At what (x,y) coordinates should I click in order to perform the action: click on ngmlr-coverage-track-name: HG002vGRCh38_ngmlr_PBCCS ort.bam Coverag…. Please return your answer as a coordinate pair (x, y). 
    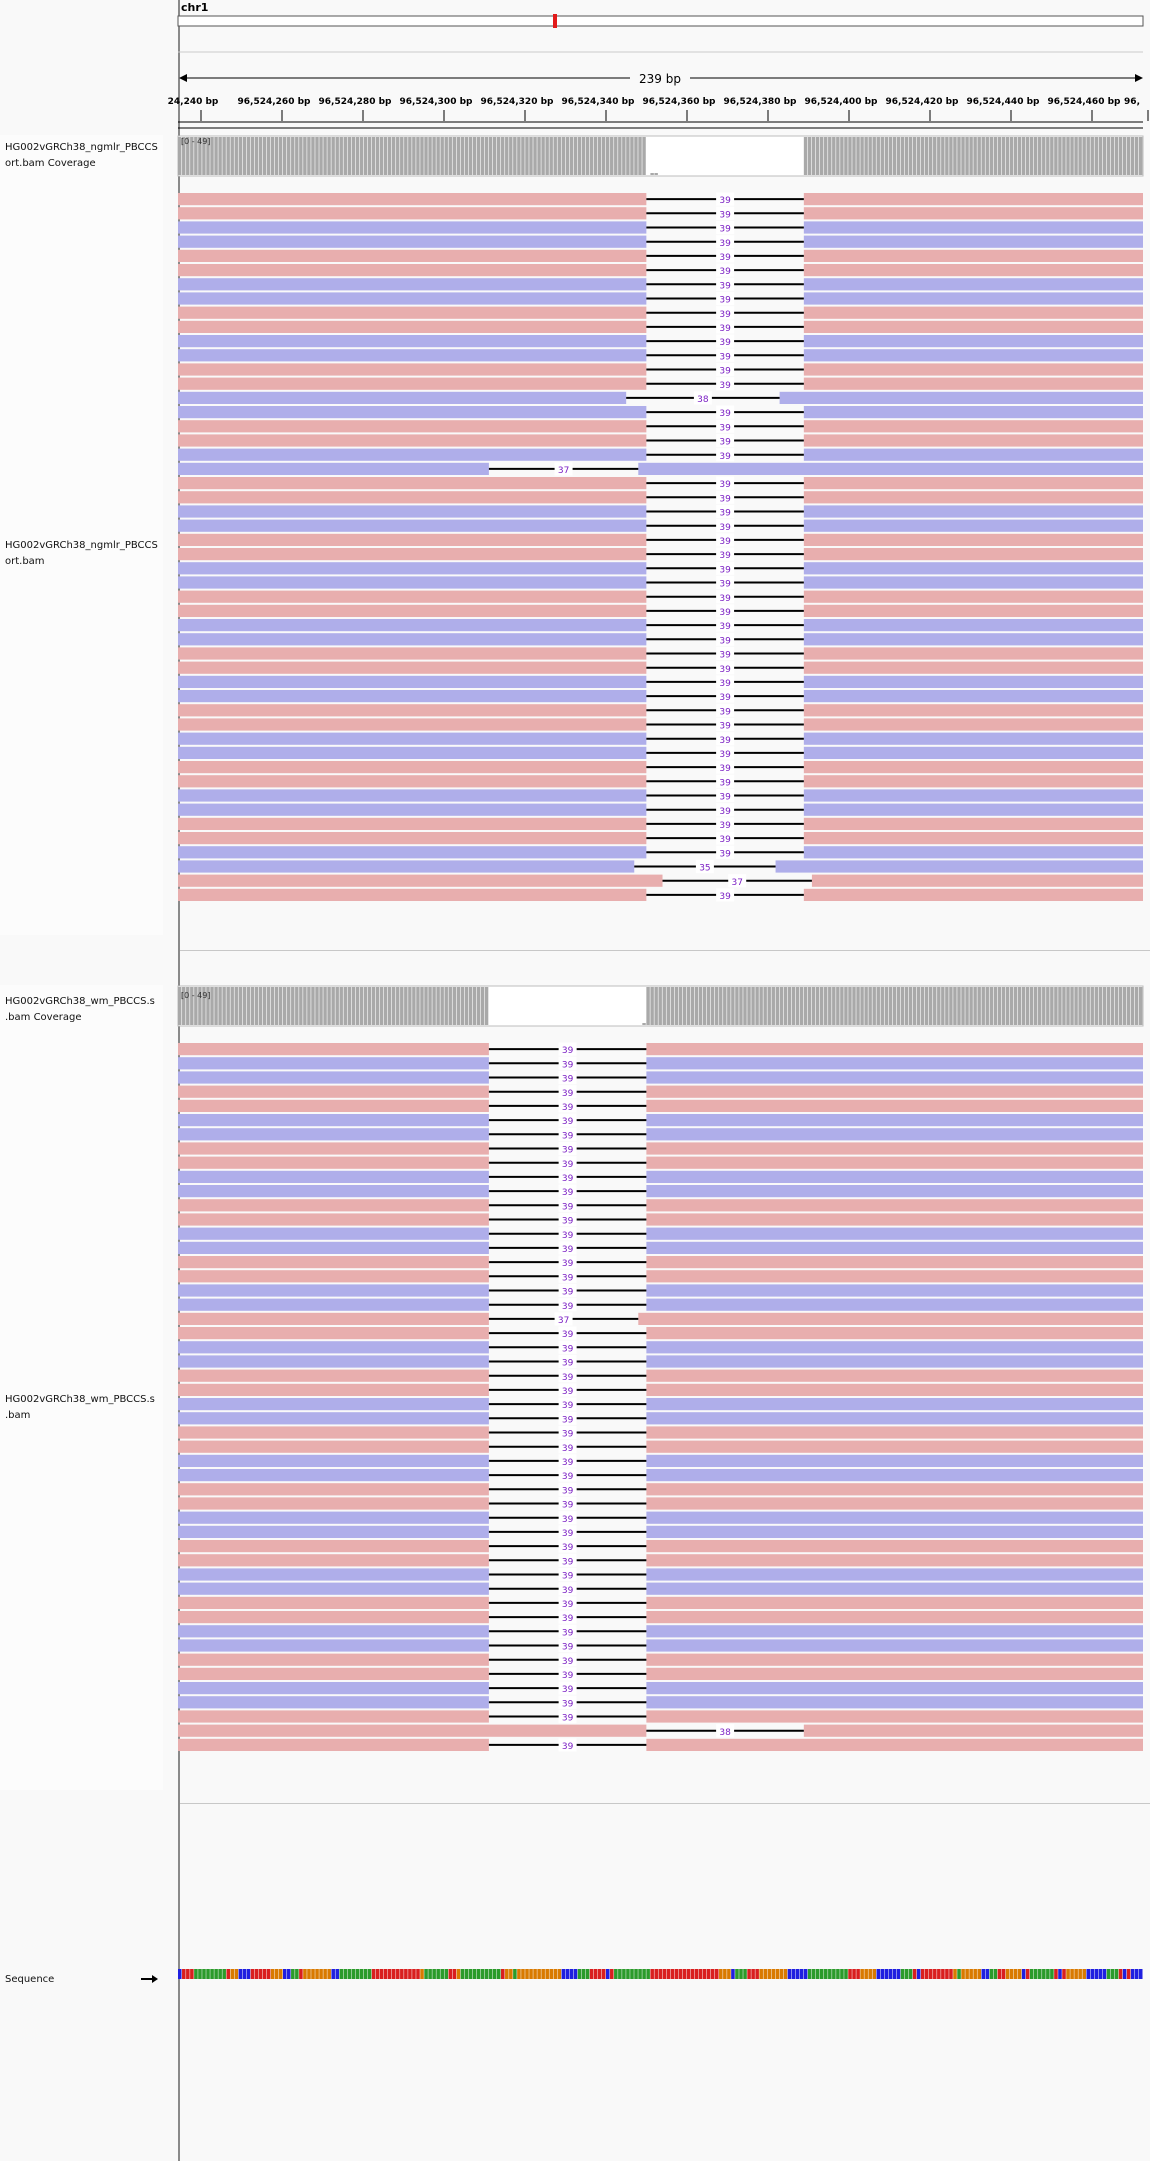
    Looking at the image, I should click on (81, 156).